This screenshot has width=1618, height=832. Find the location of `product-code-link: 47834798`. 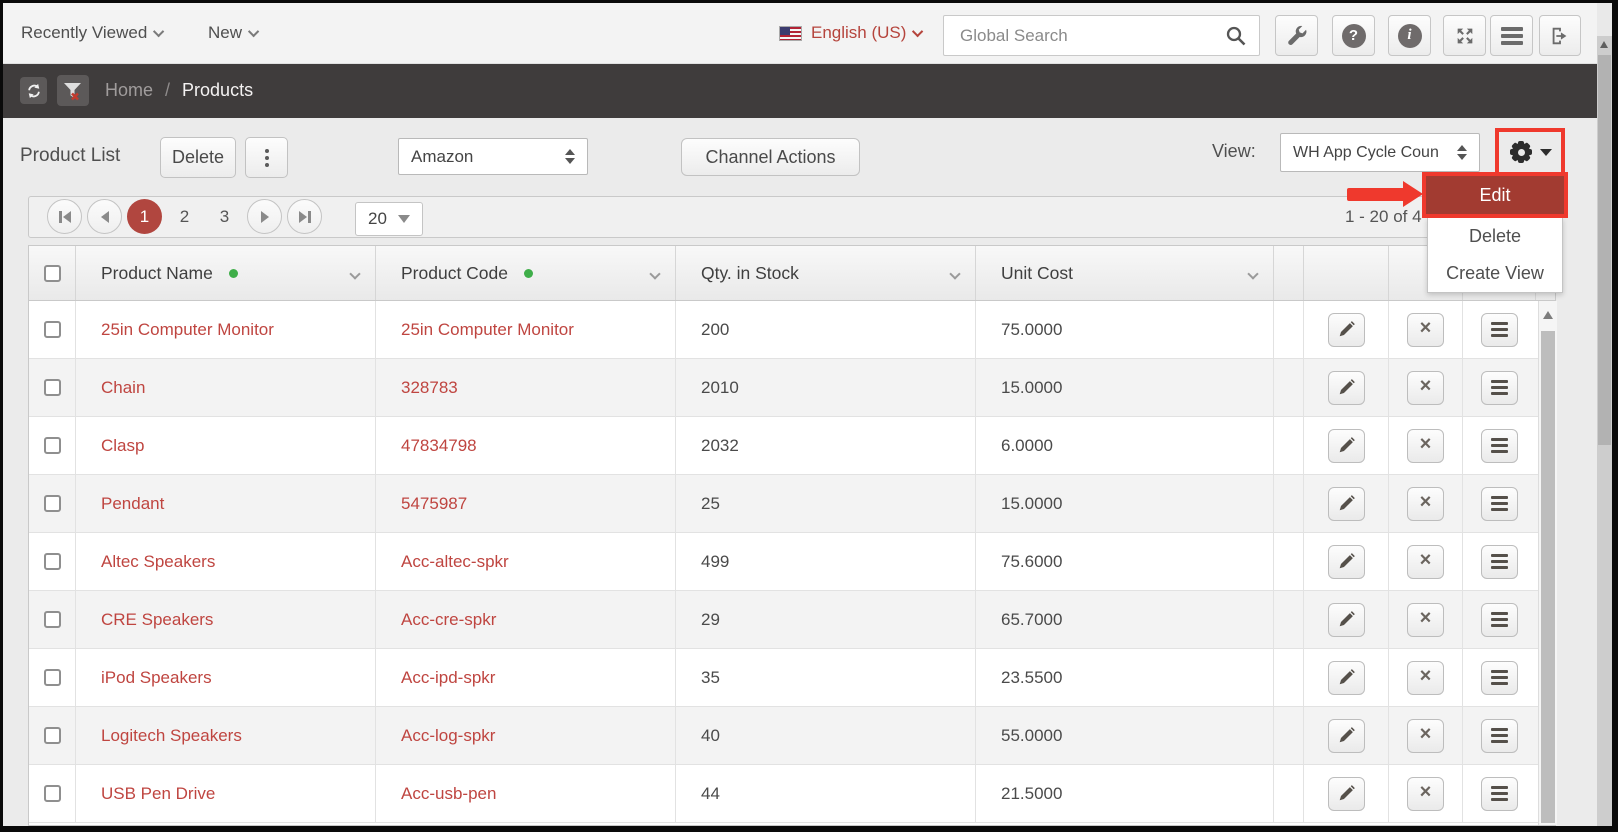

product-code-link: 47834798 is located at coordinates (439, 445).